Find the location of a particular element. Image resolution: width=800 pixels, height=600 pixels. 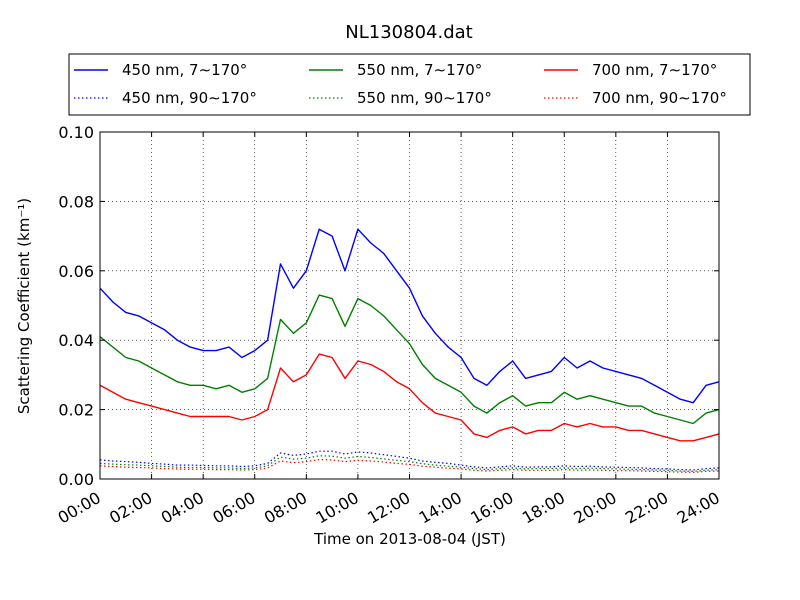

legend-label-4: 700 nm, 7∼170° is located at coordinates (654, 70).